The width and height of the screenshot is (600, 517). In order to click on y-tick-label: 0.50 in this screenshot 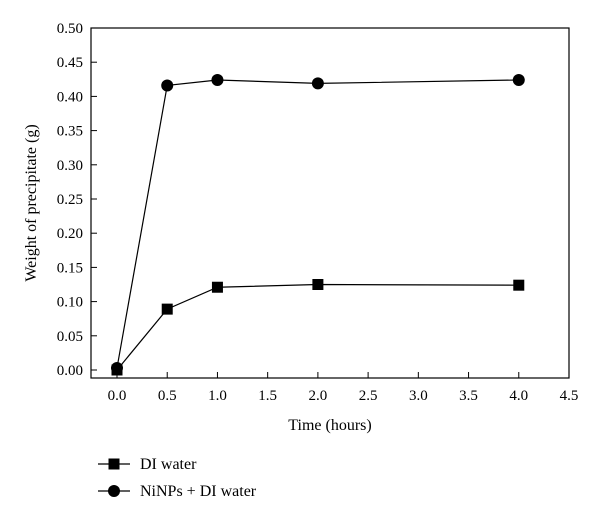, I will do `click(70, 29)`.